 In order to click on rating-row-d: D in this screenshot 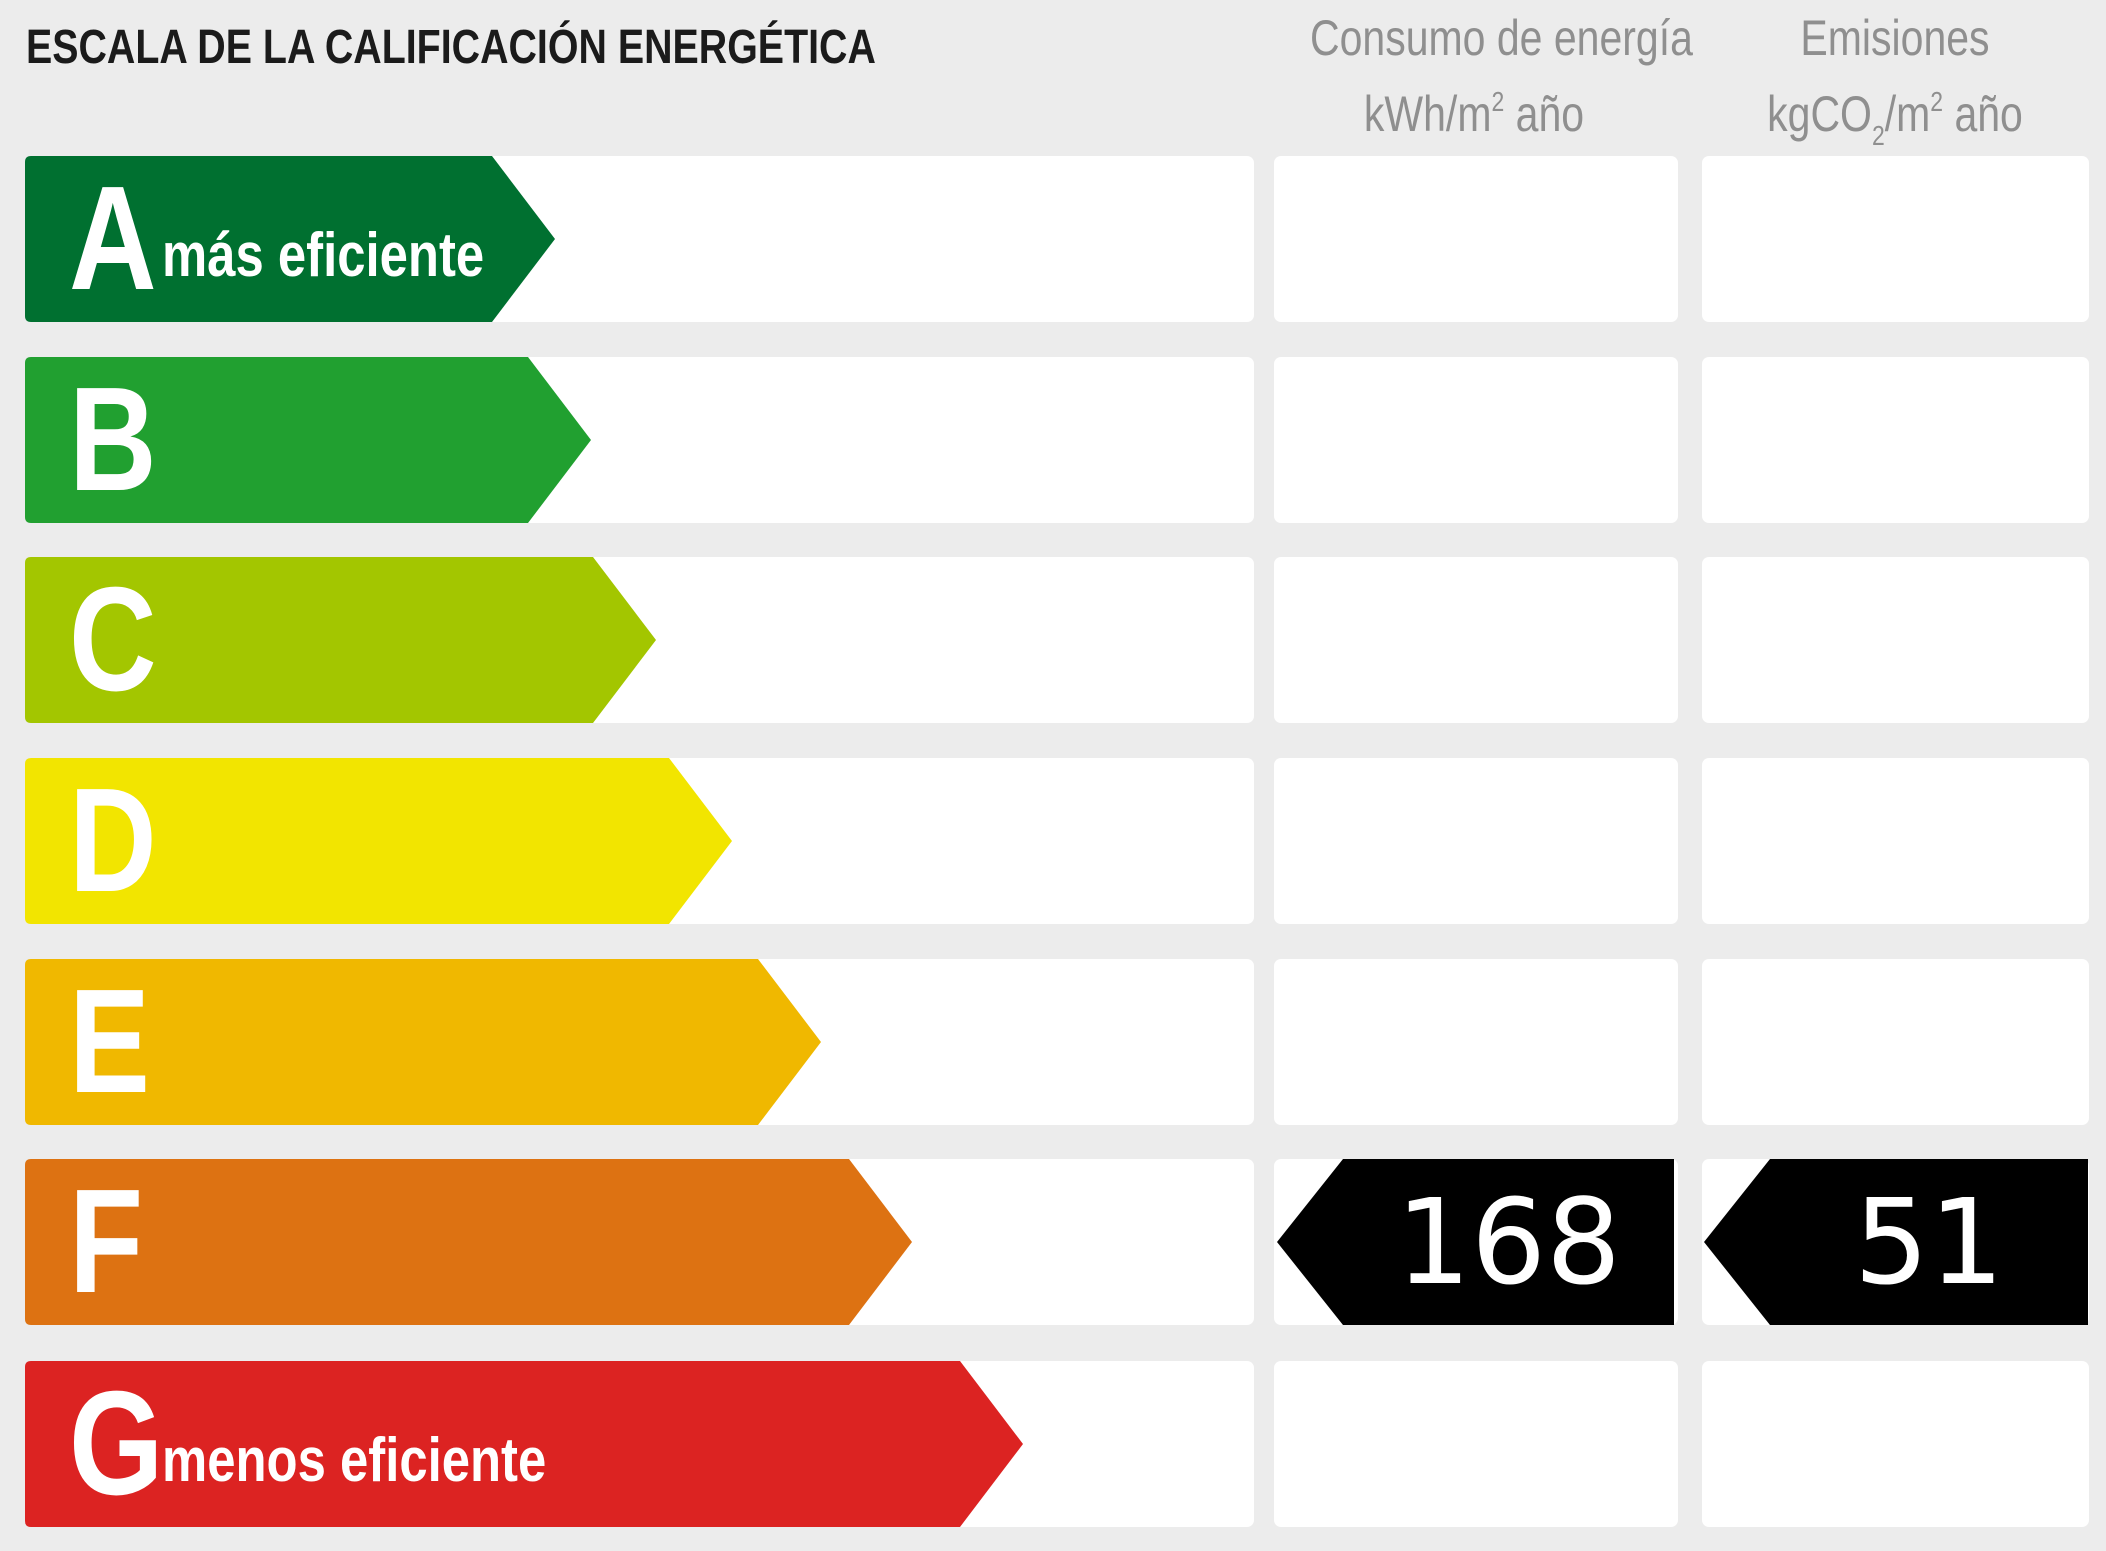, I will do `click(1053, 841)`.